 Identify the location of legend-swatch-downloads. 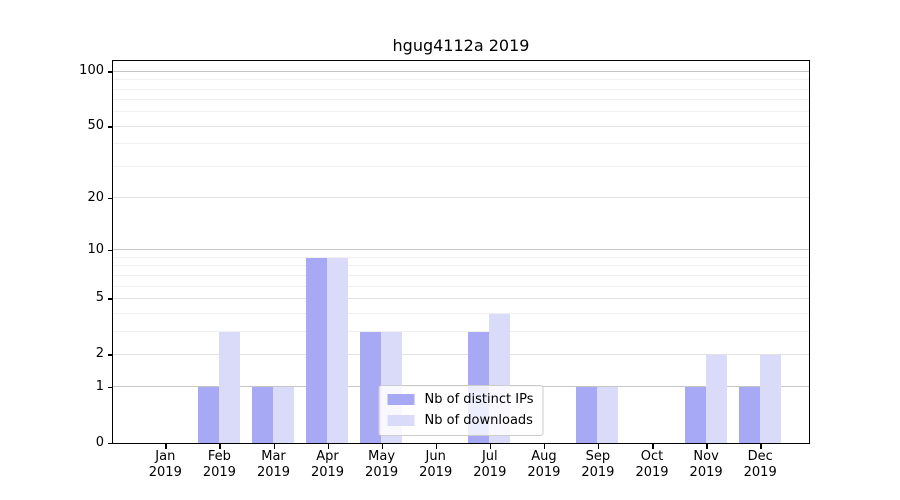
(401, 420).